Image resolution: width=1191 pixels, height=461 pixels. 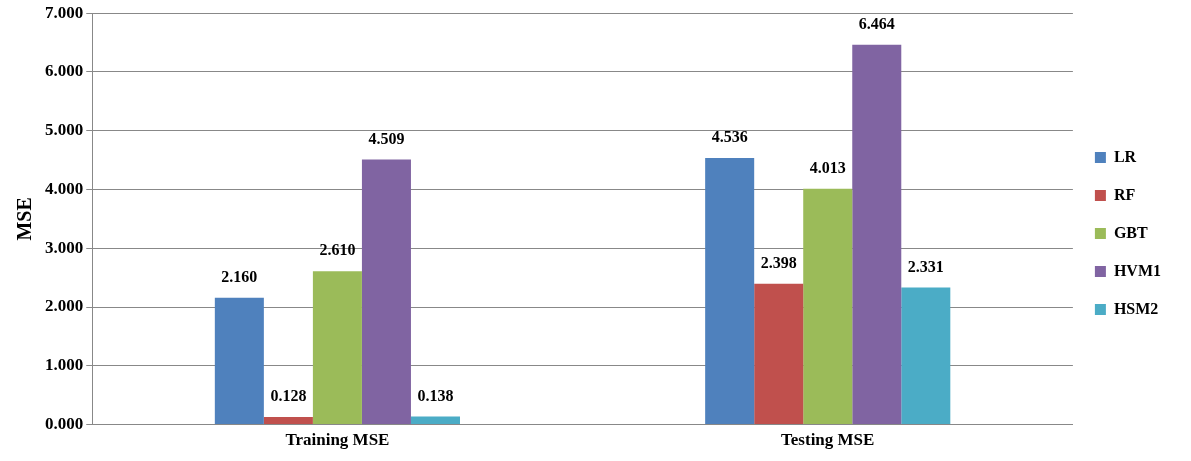 What do you see at coordinates (24, 219) in the screenshot?
I see `y-axis-title: MSE` at bounding box center [24, 219].